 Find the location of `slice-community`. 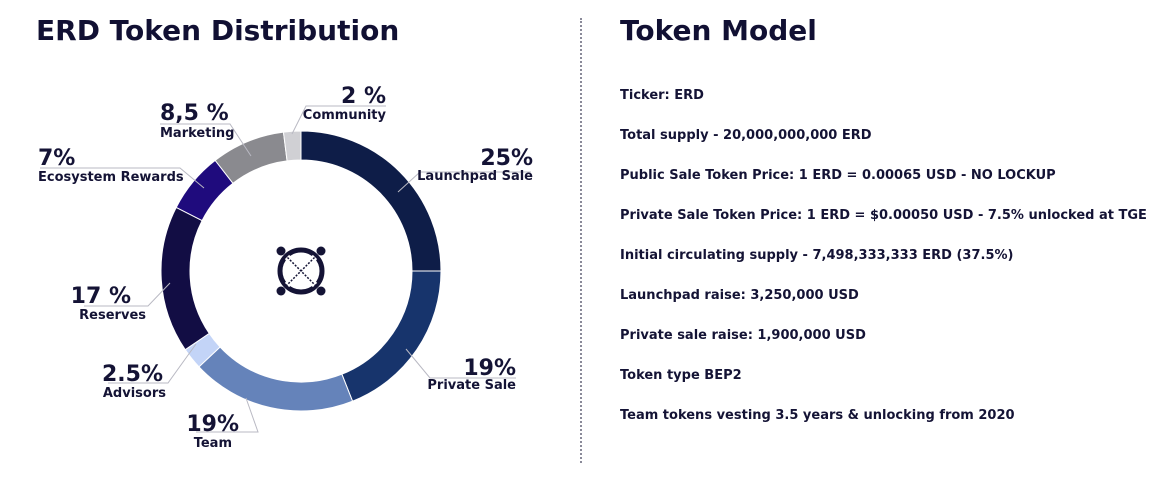

slice-community is located at coordinates (292, 146).